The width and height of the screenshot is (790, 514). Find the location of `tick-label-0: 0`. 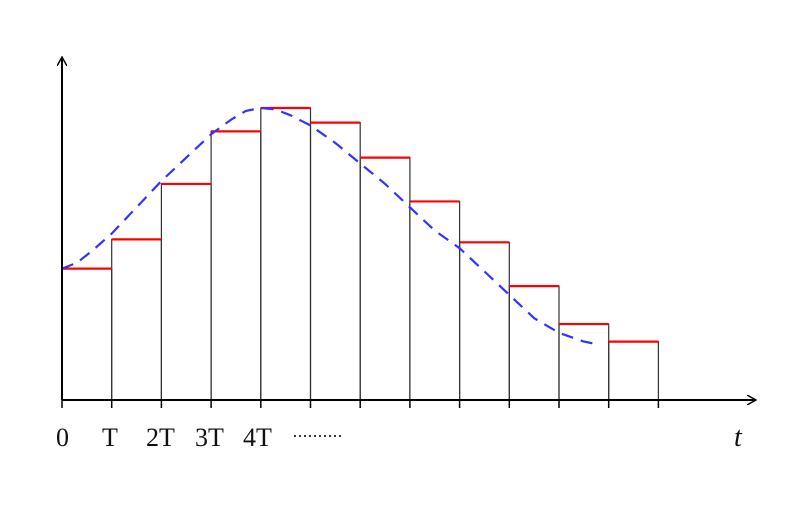

tick-label-0: 0 is located at coordinates (62, 437).